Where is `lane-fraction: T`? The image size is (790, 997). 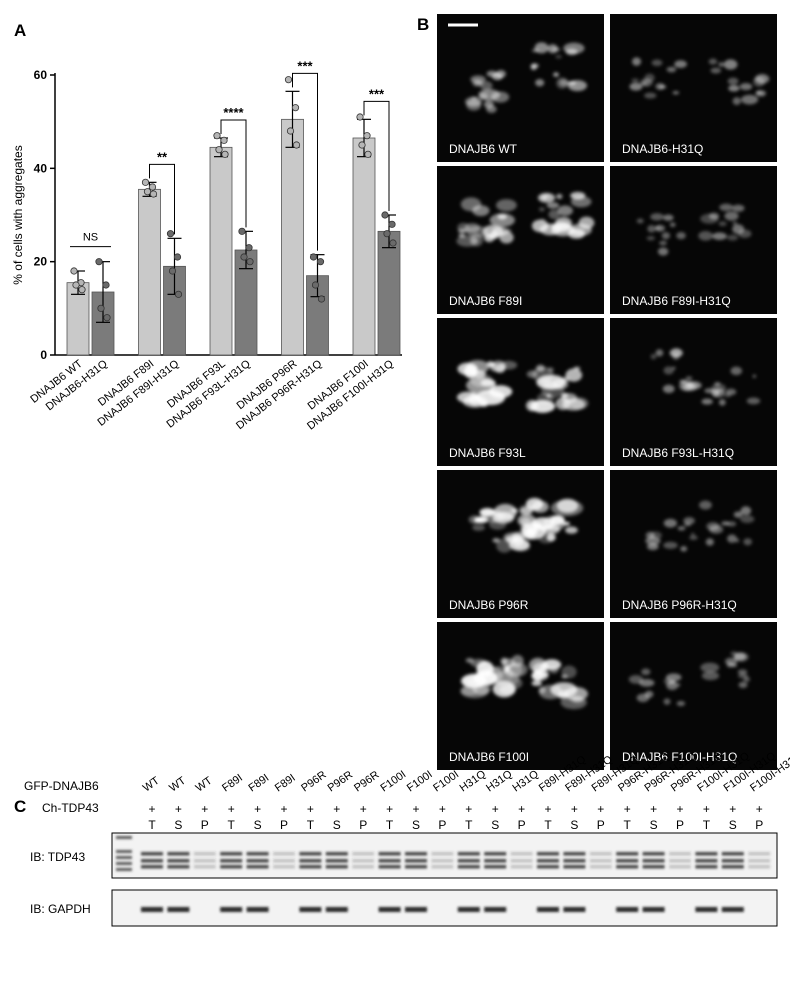 lane-fraction: T is located at coordinates (311, 825).